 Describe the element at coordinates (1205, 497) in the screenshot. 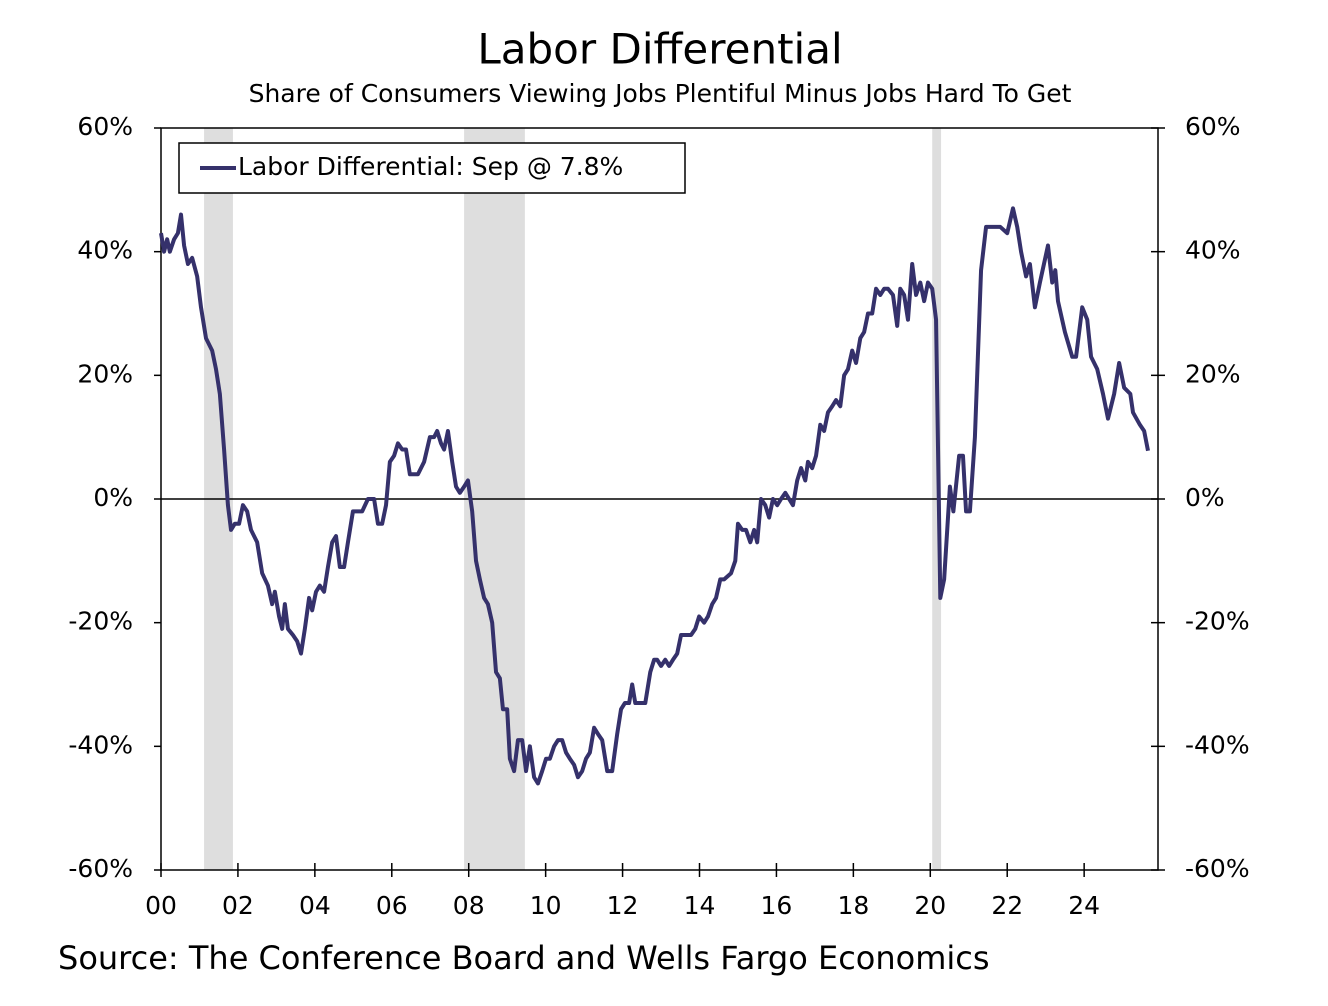

I see `y2-tick-label: 0%` at that location.